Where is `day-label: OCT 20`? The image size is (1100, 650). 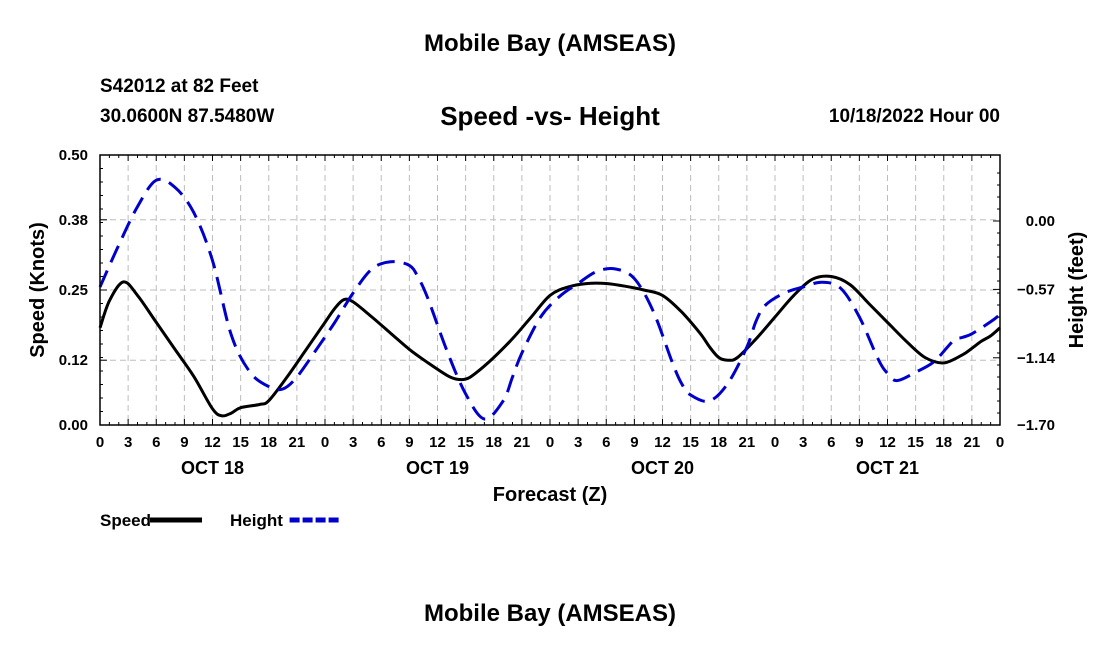 day-label: OCT 20 is located at coordinates (662, 468).